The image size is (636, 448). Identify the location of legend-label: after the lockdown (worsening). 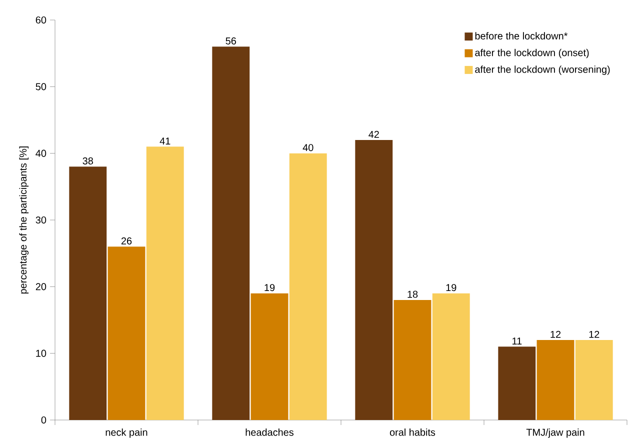
(542, 70).